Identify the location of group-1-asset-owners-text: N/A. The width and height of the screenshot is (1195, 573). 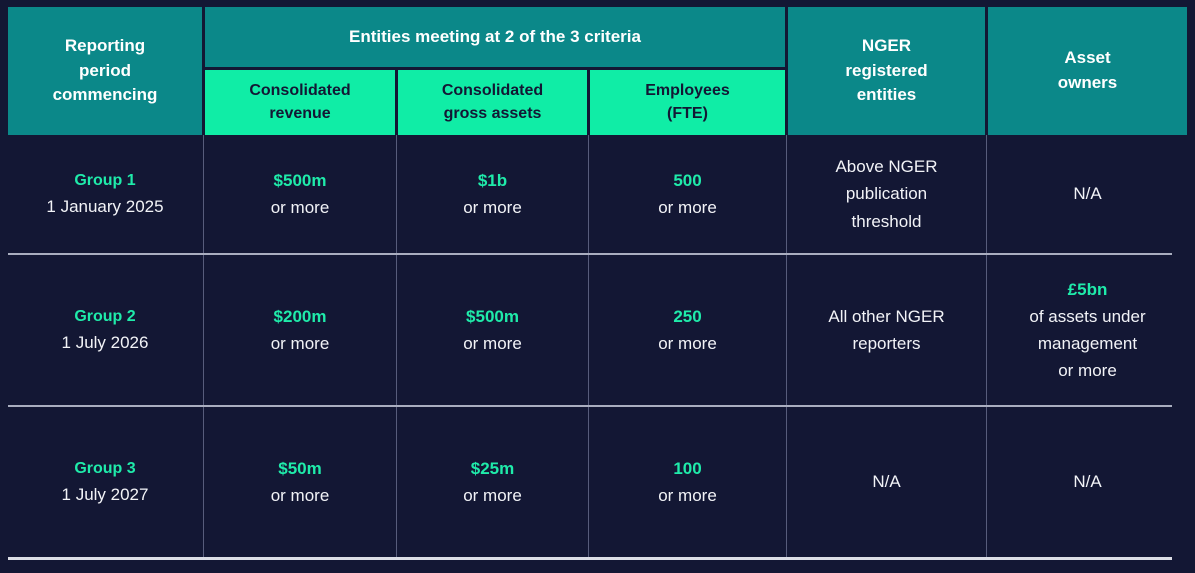
(1087, 194).